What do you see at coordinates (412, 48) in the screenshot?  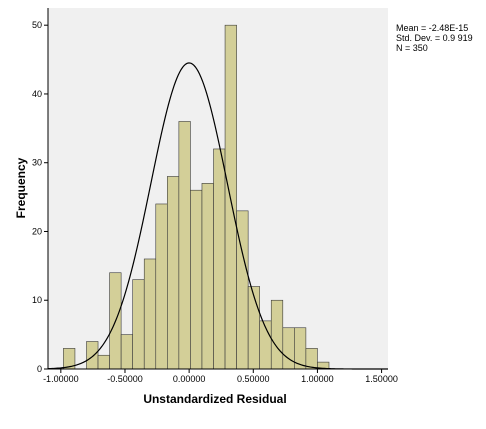 I see `stat-n: N = 350` at bounding box center [412, 48].